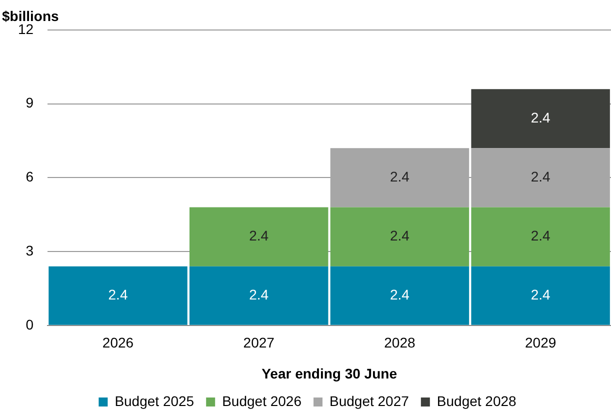 The height and width of the screenshot is (419, 611). Describe the element at coordinates (30, 176) in the screenshot. I see `y-tick-label: 6` at that location.